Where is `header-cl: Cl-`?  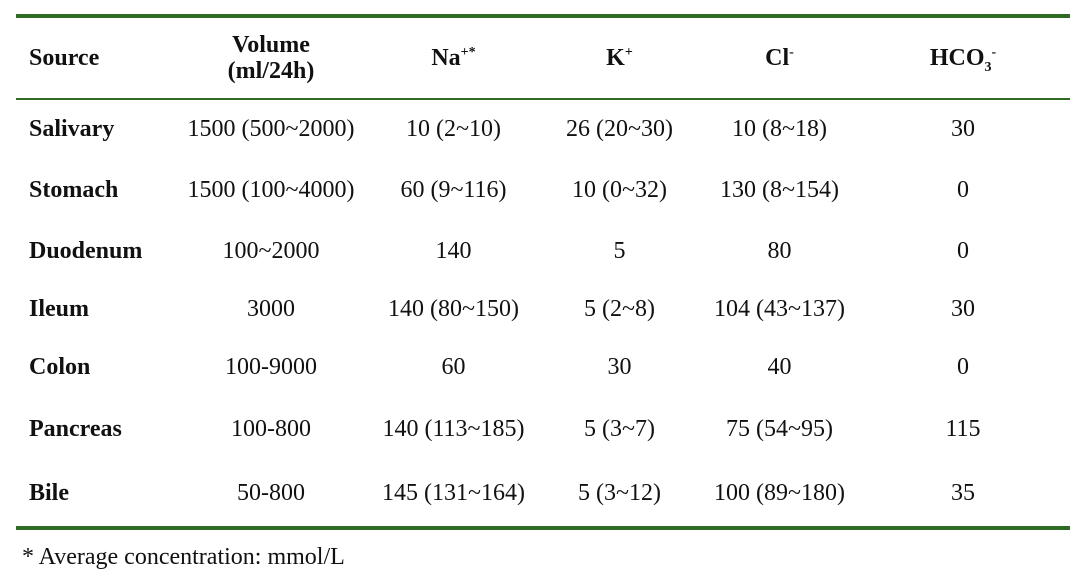 header-cl: Cl- is located at coordinates (779, 58).